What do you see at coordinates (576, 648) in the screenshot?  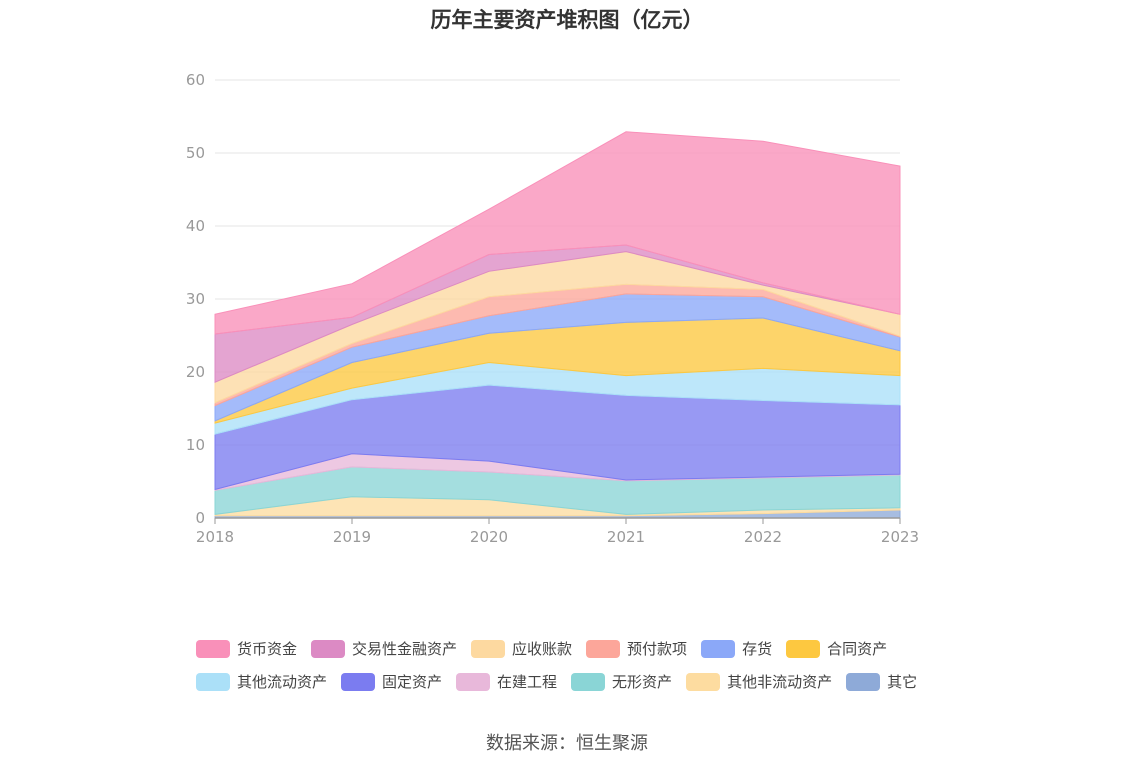 I see `legend-row: 货币资金 交易性金融资产 应收账款 预付款项 存货 合同资产` at bounding box center [576, 648].